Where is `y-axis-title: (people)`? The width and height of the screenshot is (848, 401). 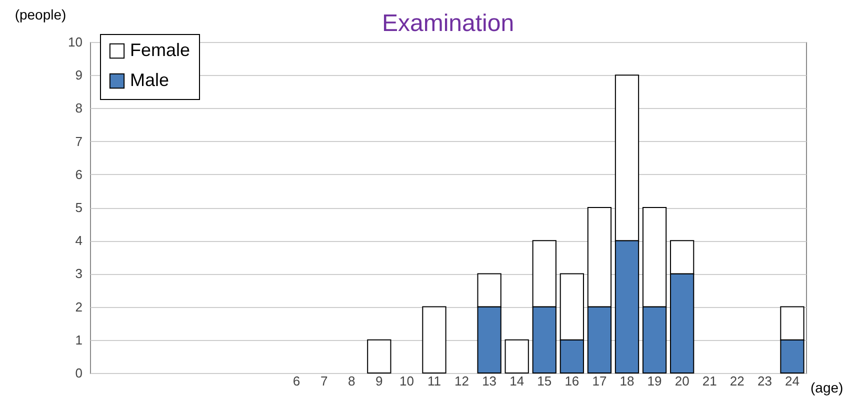 y-axis-title: (people) is located at coordinates (40, 14).